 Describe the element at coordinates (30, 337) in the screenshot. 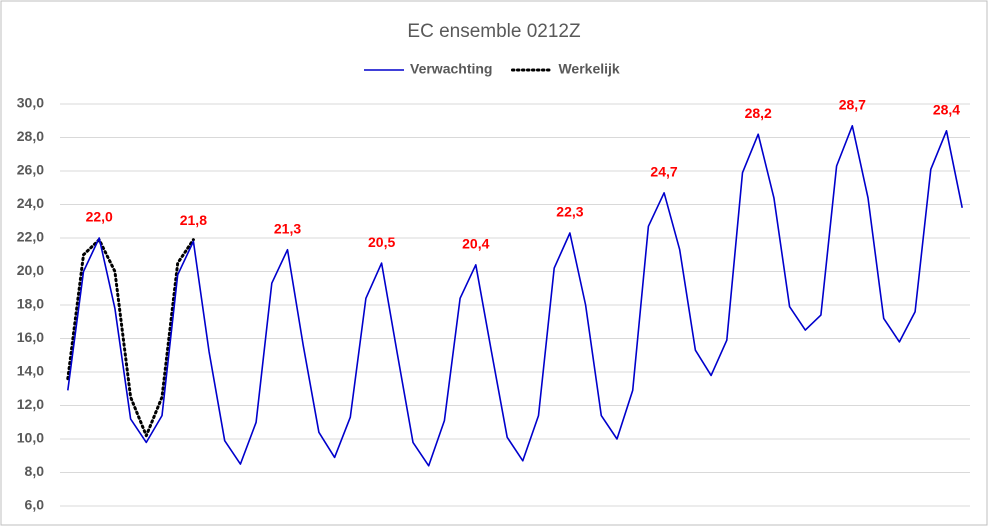

I see `y-tick-label: 16,0` at that location.